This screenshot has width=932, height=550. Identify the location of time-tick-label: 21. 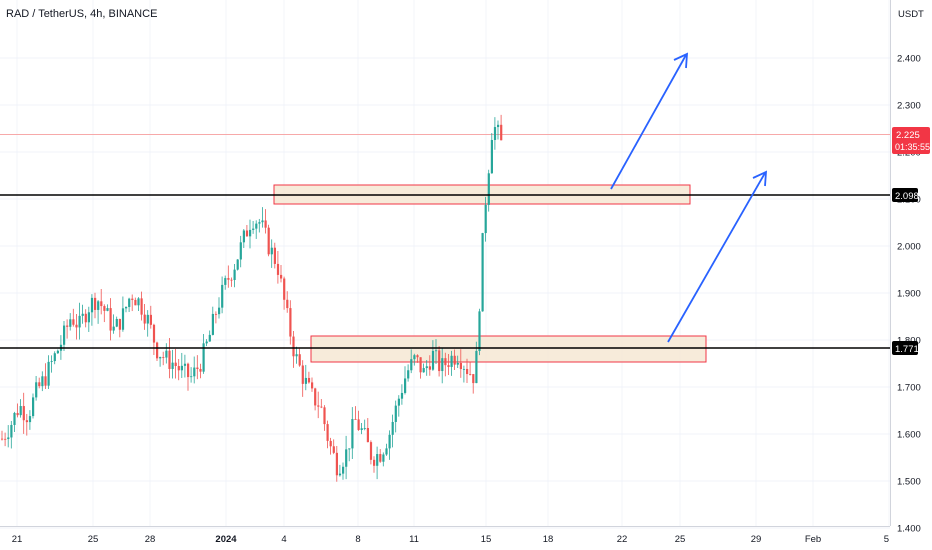
(17, 539).